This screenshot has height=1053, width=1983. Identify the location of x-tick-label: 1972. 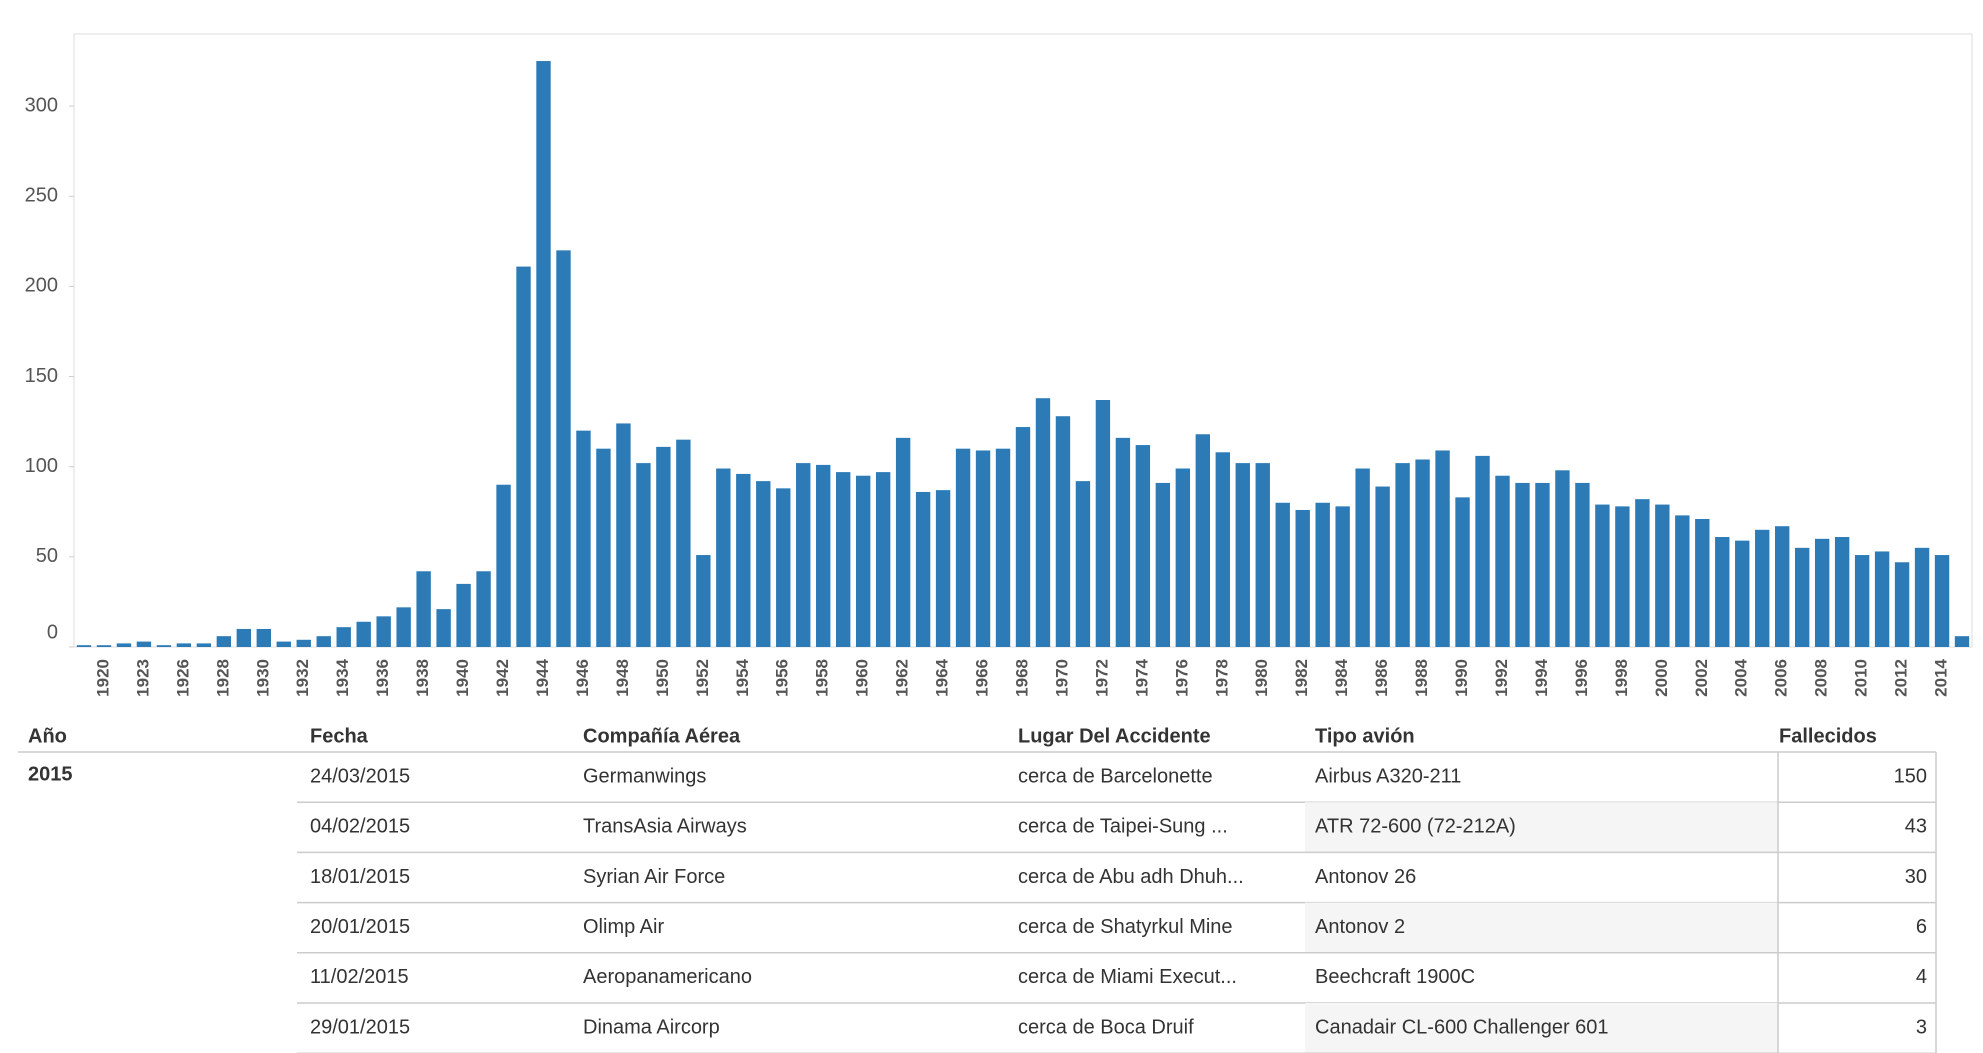
(1101, 678).